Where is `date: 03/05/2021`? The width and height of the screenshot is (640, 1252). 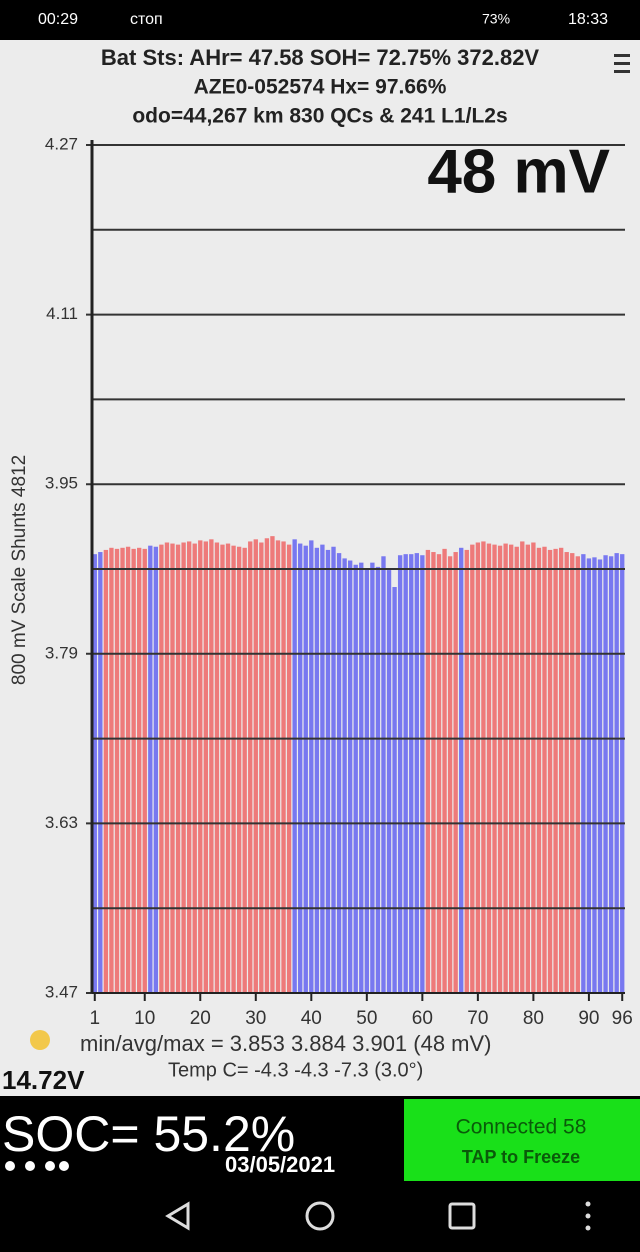
date: 03/05/2021 is located at coordinates (280, 1164).